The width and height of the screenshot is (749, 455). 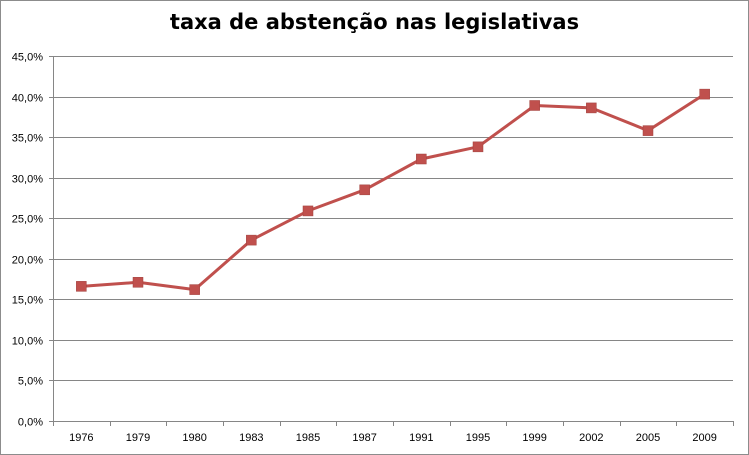 What do you see at coordinates (27, 180) in the screenshot?
I see `y-tick-label: 30,0%` at bounding box center [27, 180].